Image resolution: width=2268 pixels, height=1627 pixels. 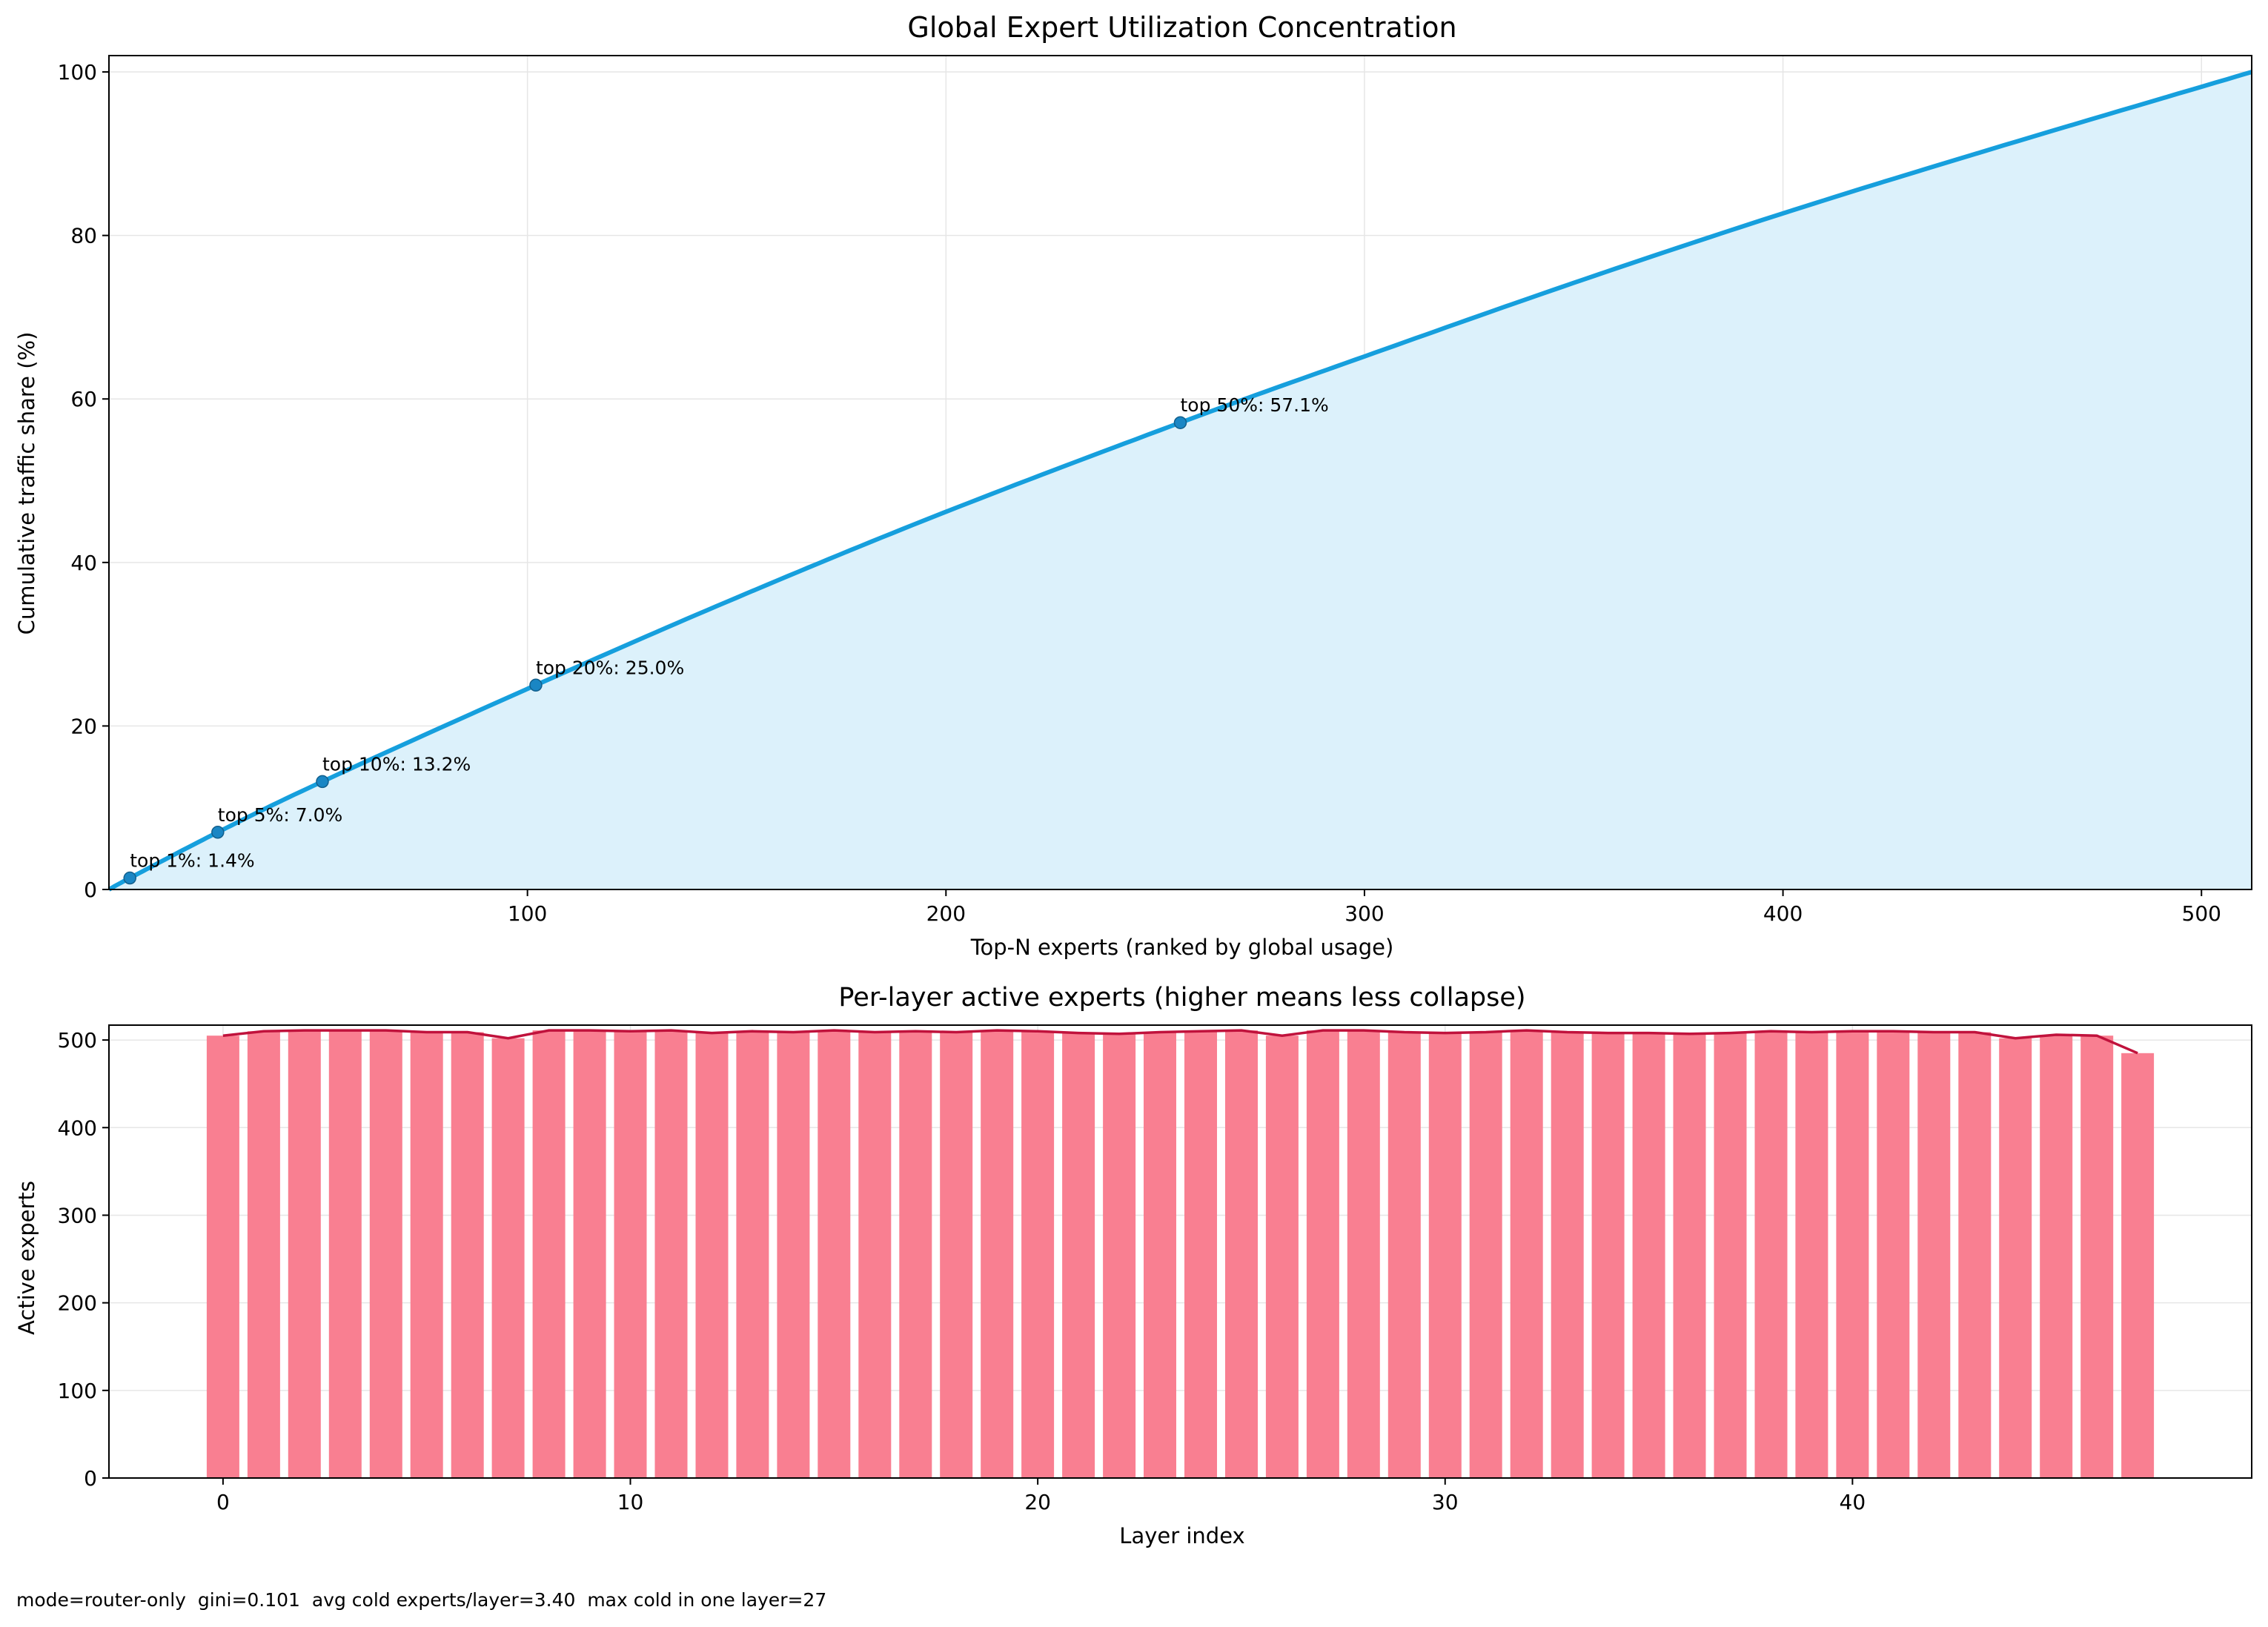 What do you see at coordinates (223, 1502) in the screenshot?
I see `x-tick-label: 0` at bounding box center [223, 1502].